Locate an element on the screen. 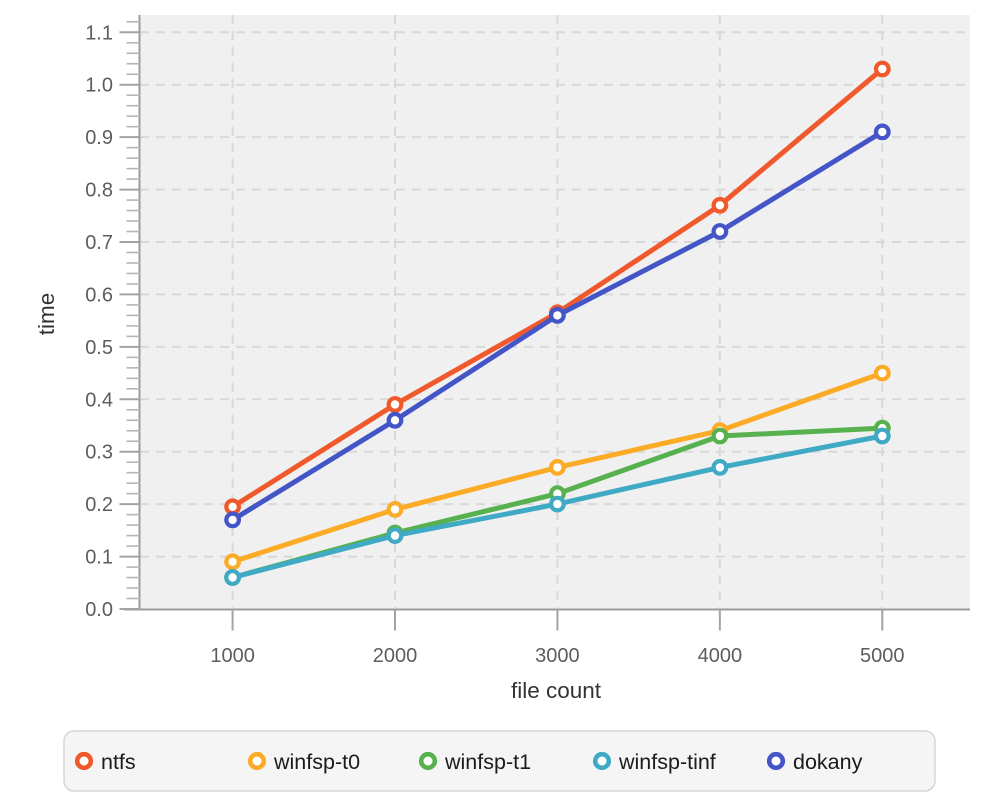 This screenshot has height=800, width=1000. y-tick-label: 0.0 is located at coordinates (99, 610).